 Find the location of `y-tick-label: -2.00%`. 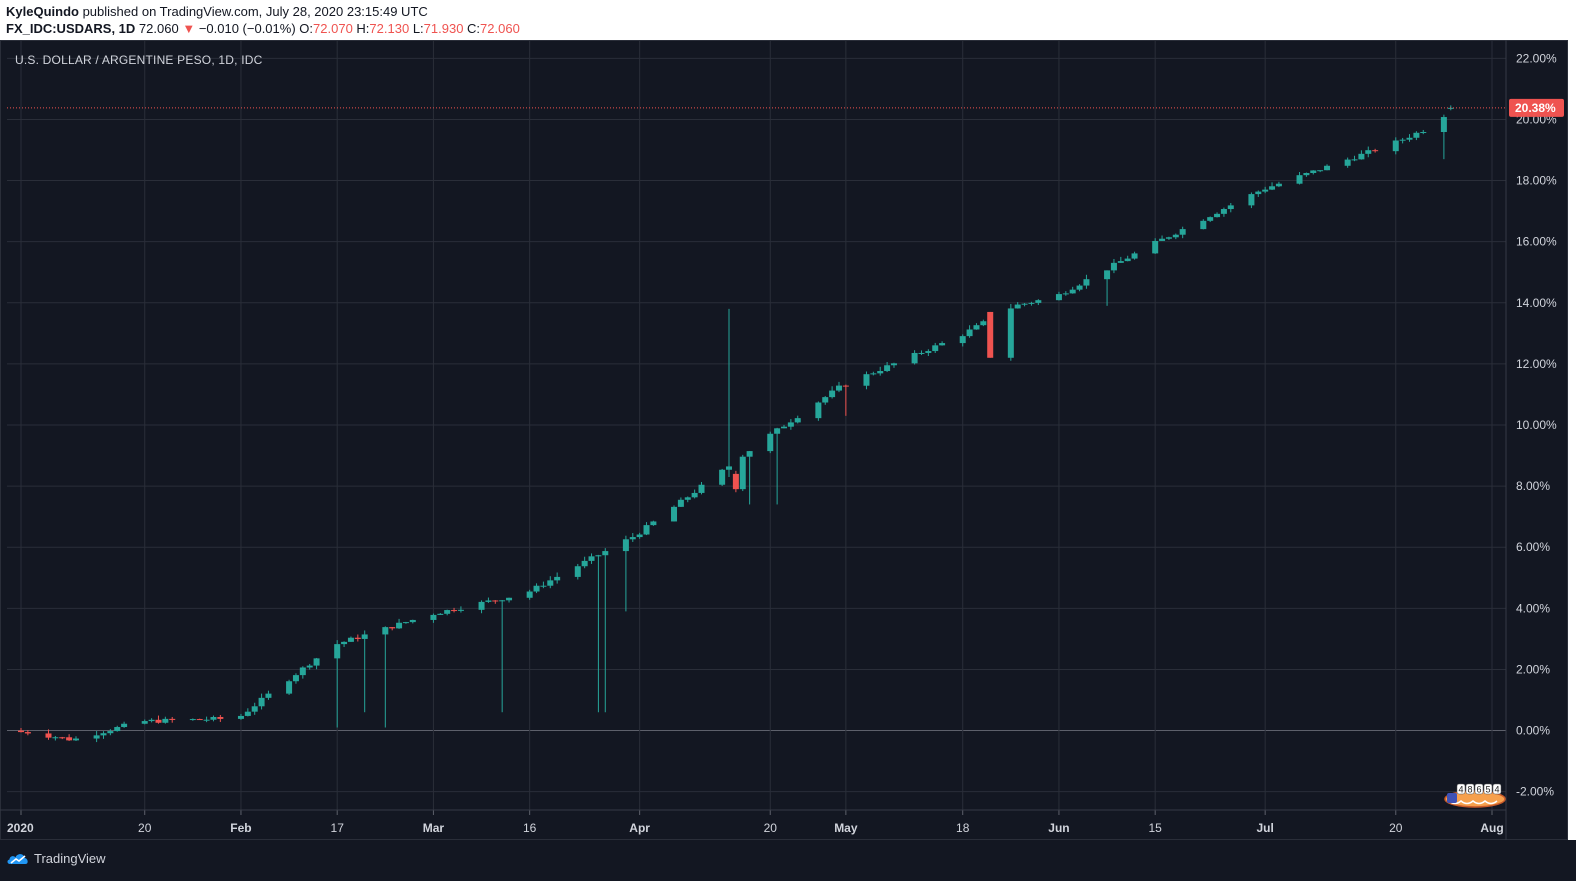

y-tick-label: -2.00% is located at coordinates (1535, 792).